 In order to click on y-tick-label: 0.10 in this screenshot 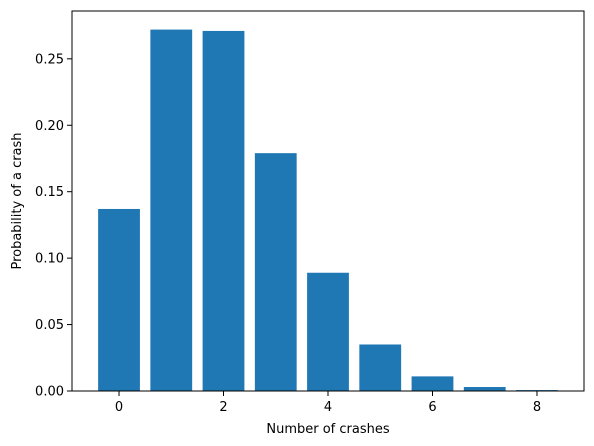, I will do `click(49, 259)`.